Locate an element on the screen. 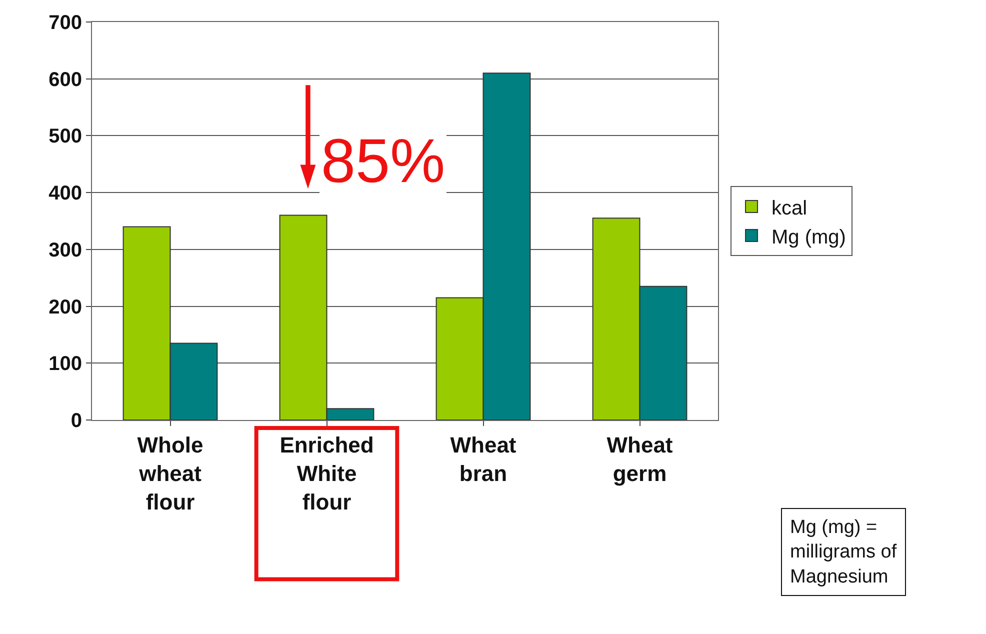 The width and height of the screenshot is (986, 634). y-tick-label: 400 is located at coordinates (65, 193).